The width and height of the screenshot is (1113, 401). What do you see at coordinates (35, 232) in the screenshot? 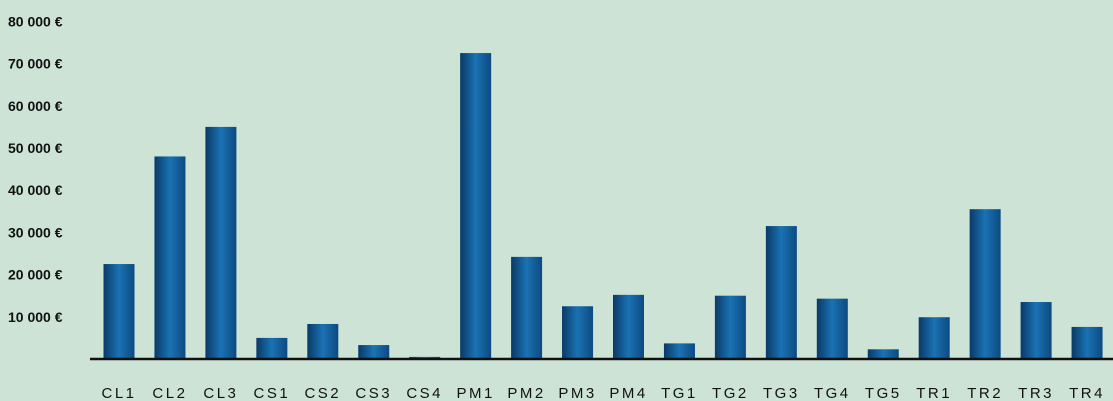
I see `y-tick-label: 30 000 €` at bounding box center [35, 232].